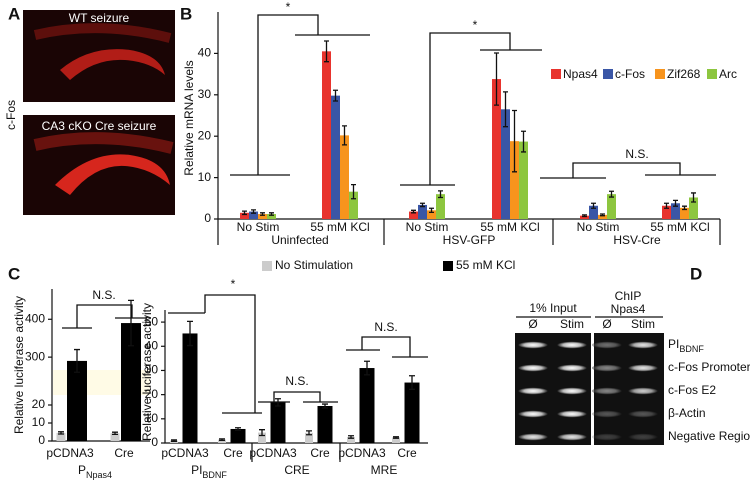  Describe the element at coordinates (580, 74) in the screenshot. I see `legend-label: Npas4` at that location.